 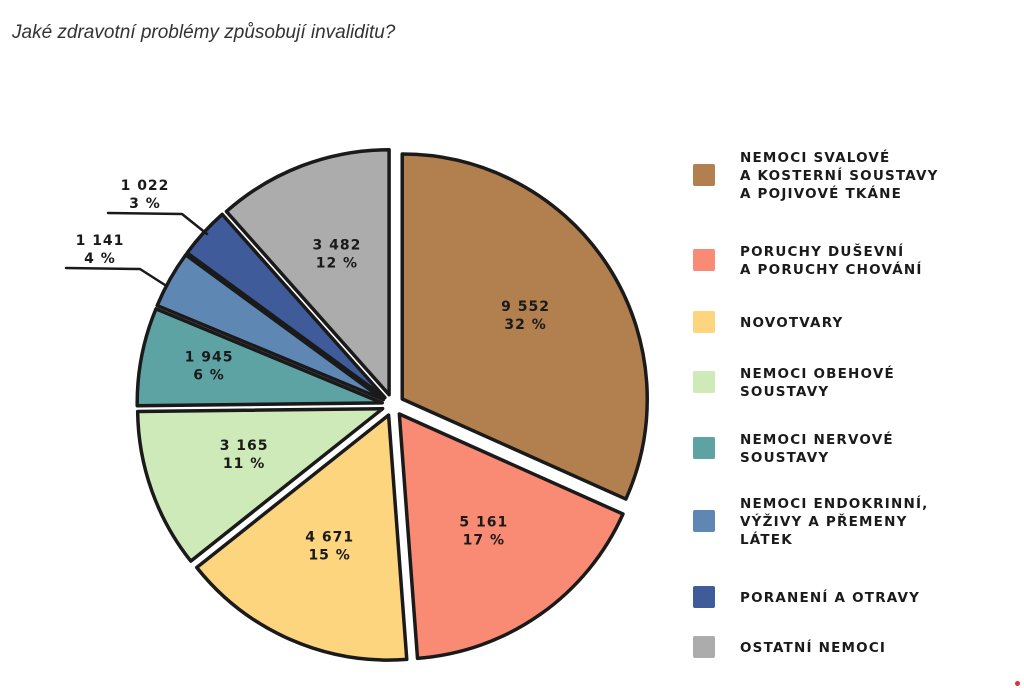 I want to click on legend-label: NEMOCI ENDOKRINNÍ,, so click(x=834, y=503).